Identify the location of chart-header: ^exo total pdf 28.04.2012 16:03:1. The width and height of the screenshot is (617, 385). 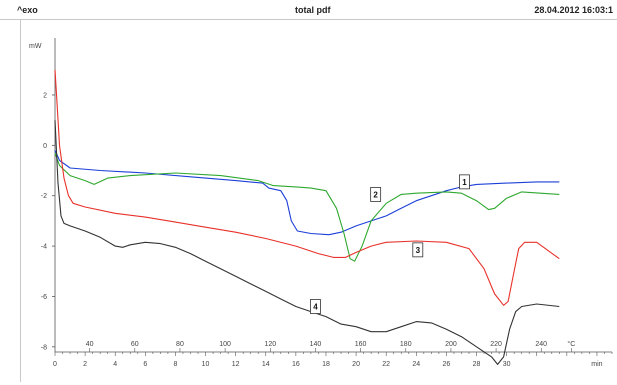
(308, 10).